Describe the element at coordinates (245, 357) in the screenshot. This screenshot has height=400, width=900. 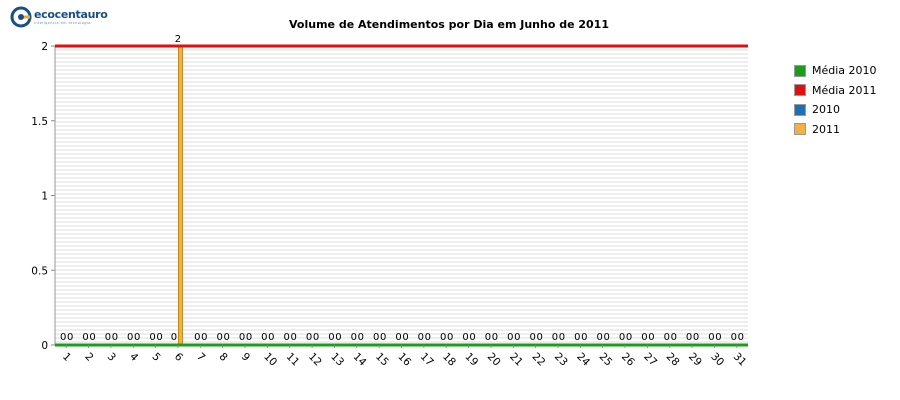
I see `x-tick-label: 9` at that location.